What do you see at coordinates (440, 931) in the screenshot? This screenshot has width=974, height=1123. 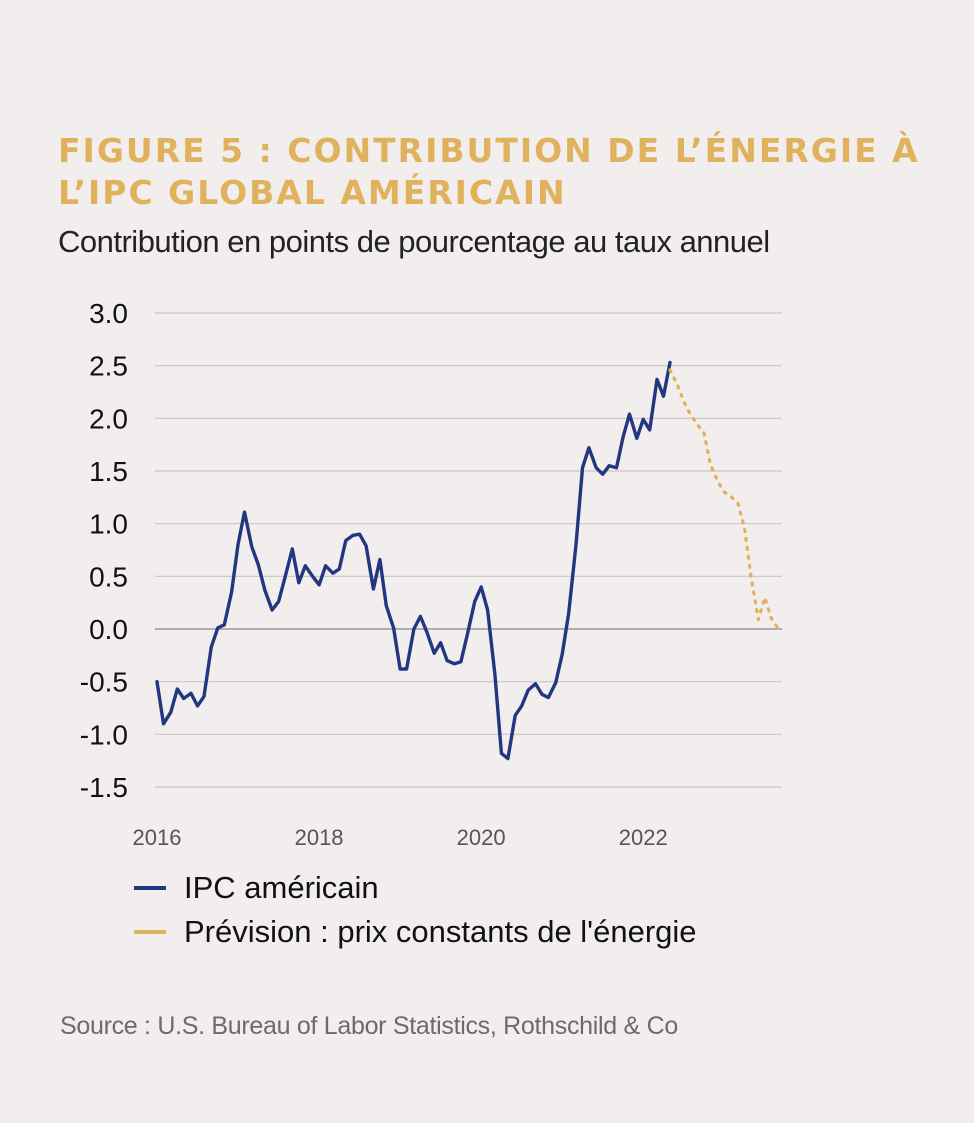 I see `legend-label-forecast: Prévision : prix constants de l'énergie` at bounding box center [440, 931].